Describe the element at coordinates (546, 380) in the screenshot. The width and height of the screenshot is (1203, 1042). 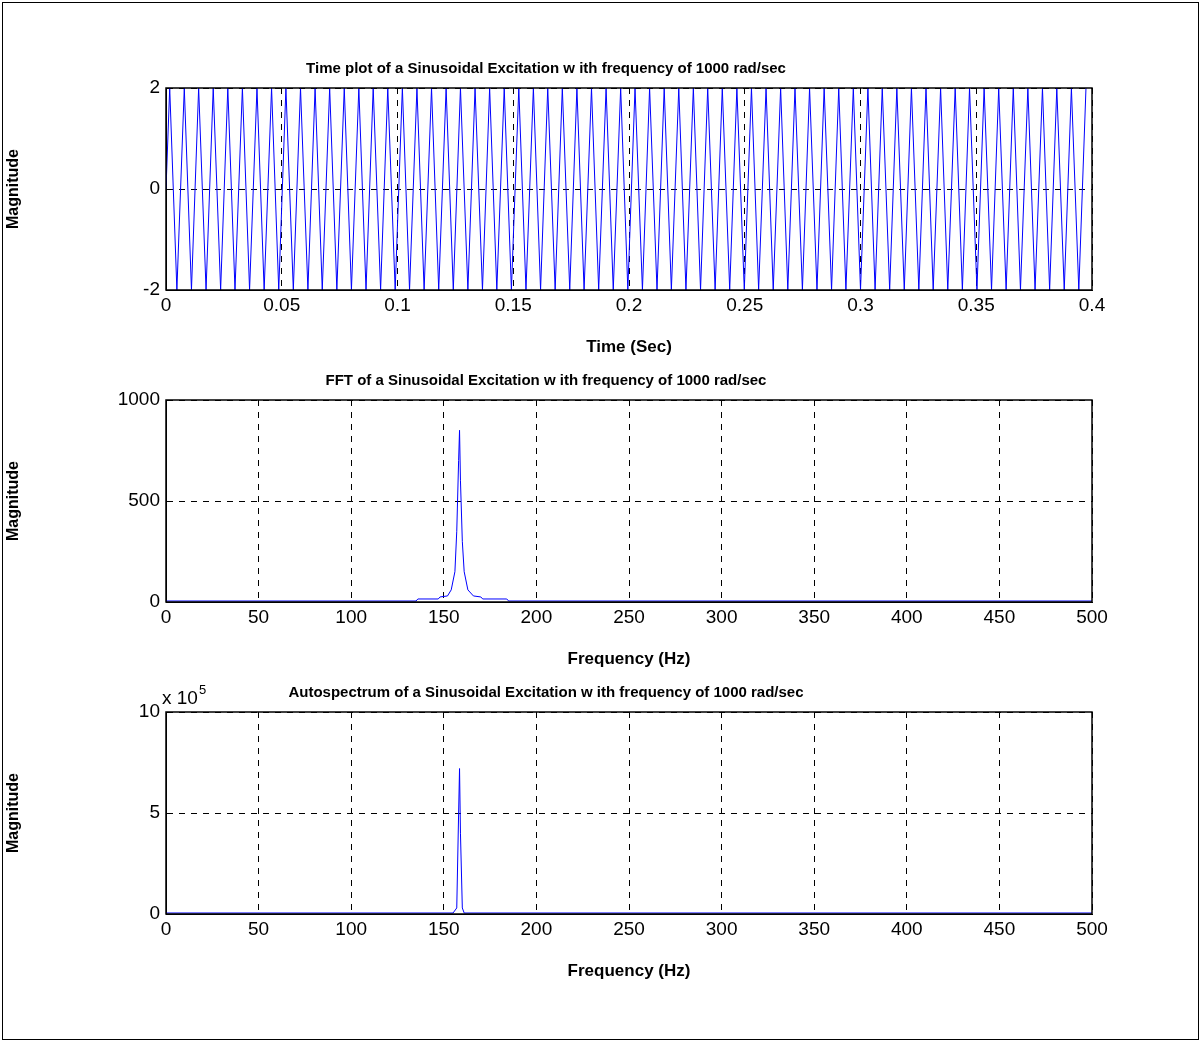
I see `chart-title: FFT of a Sinusoidal Excitation w ith frequency of 1000 rad/sec` at that location.